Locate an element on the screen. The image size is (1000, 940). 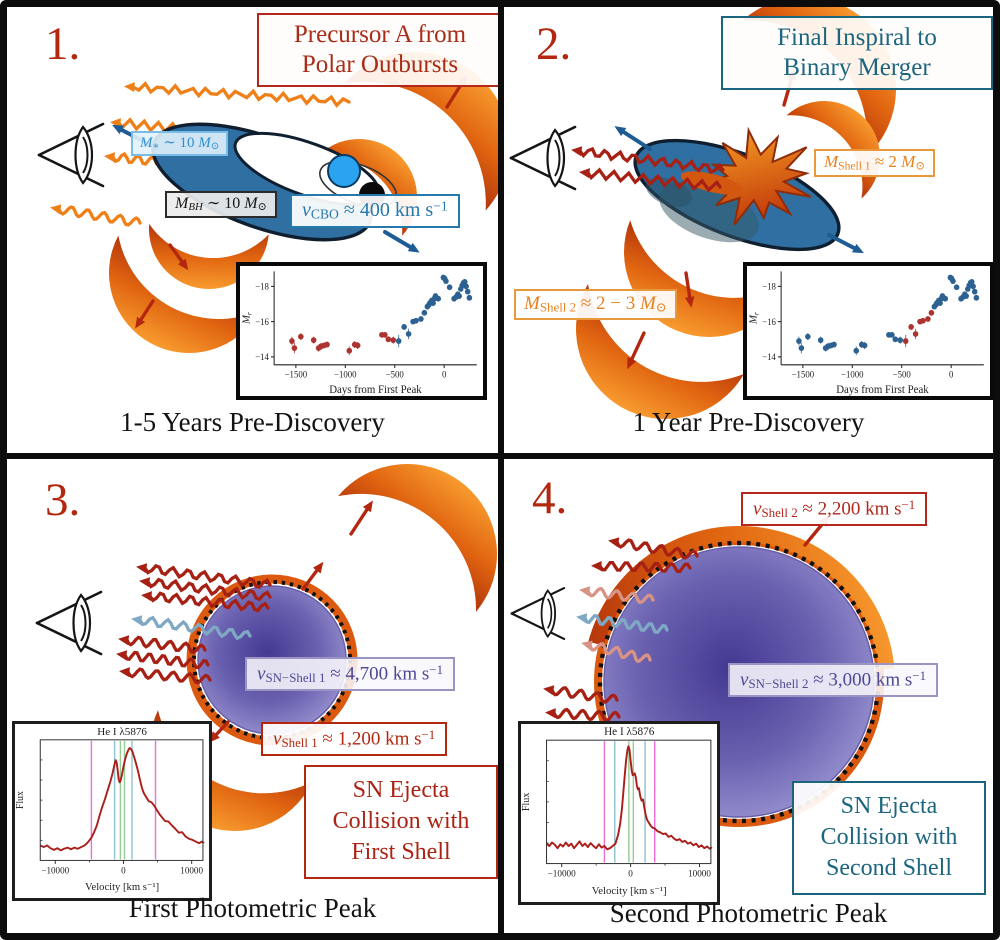
velocity-label-shell-1: vShell 1 ≈ 1,200 km s−1 is located at coordinates (354, 739).